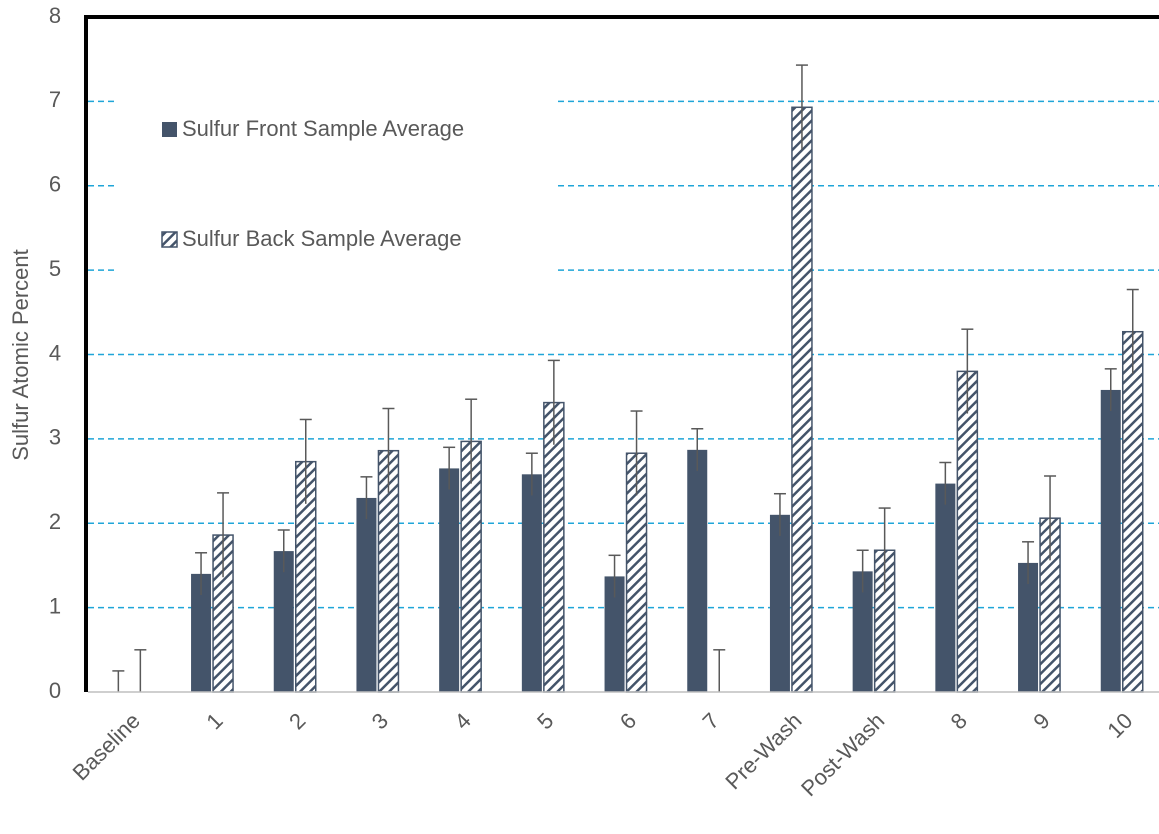 The width and height of the screenshot is (1159, 834). What do you see at coordinates (336, 180) in the screenshot?
I see `legend-box` at bounding box center [336, 180].